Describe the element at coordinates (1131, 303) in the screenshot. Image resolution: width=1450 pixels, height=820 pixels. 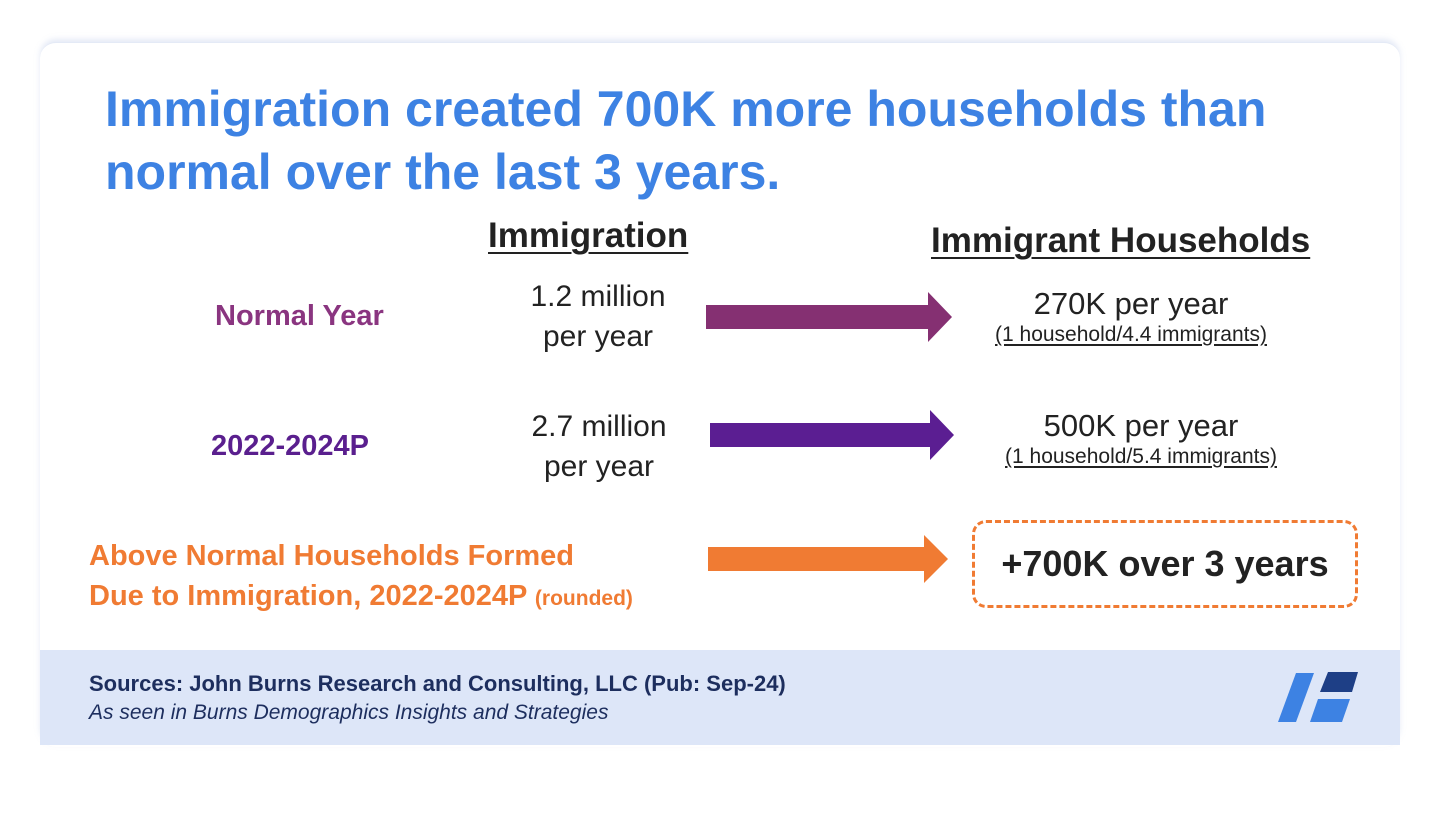
I see `households-amount: 270K per year` at that location.